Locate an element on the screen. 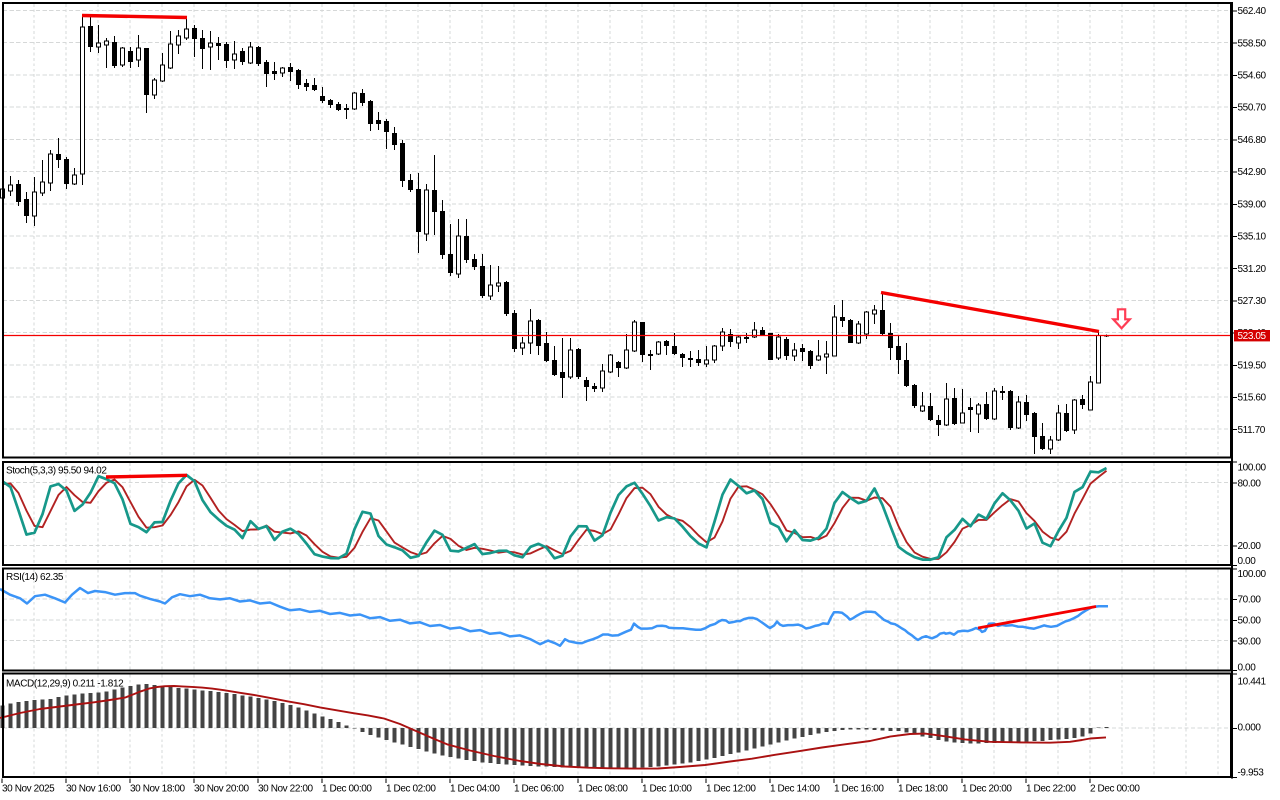 This screenshot has width=1280, height=800. svg-text: 562.40 is located at coordinates (1252, 11).